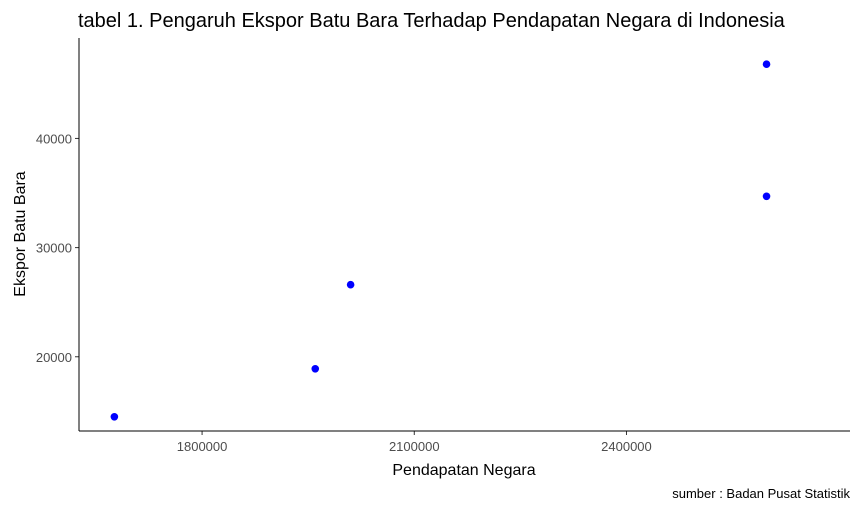  I want to click on x-axis-ticks: 1800000 2100000 2400000, so click(414, 442).